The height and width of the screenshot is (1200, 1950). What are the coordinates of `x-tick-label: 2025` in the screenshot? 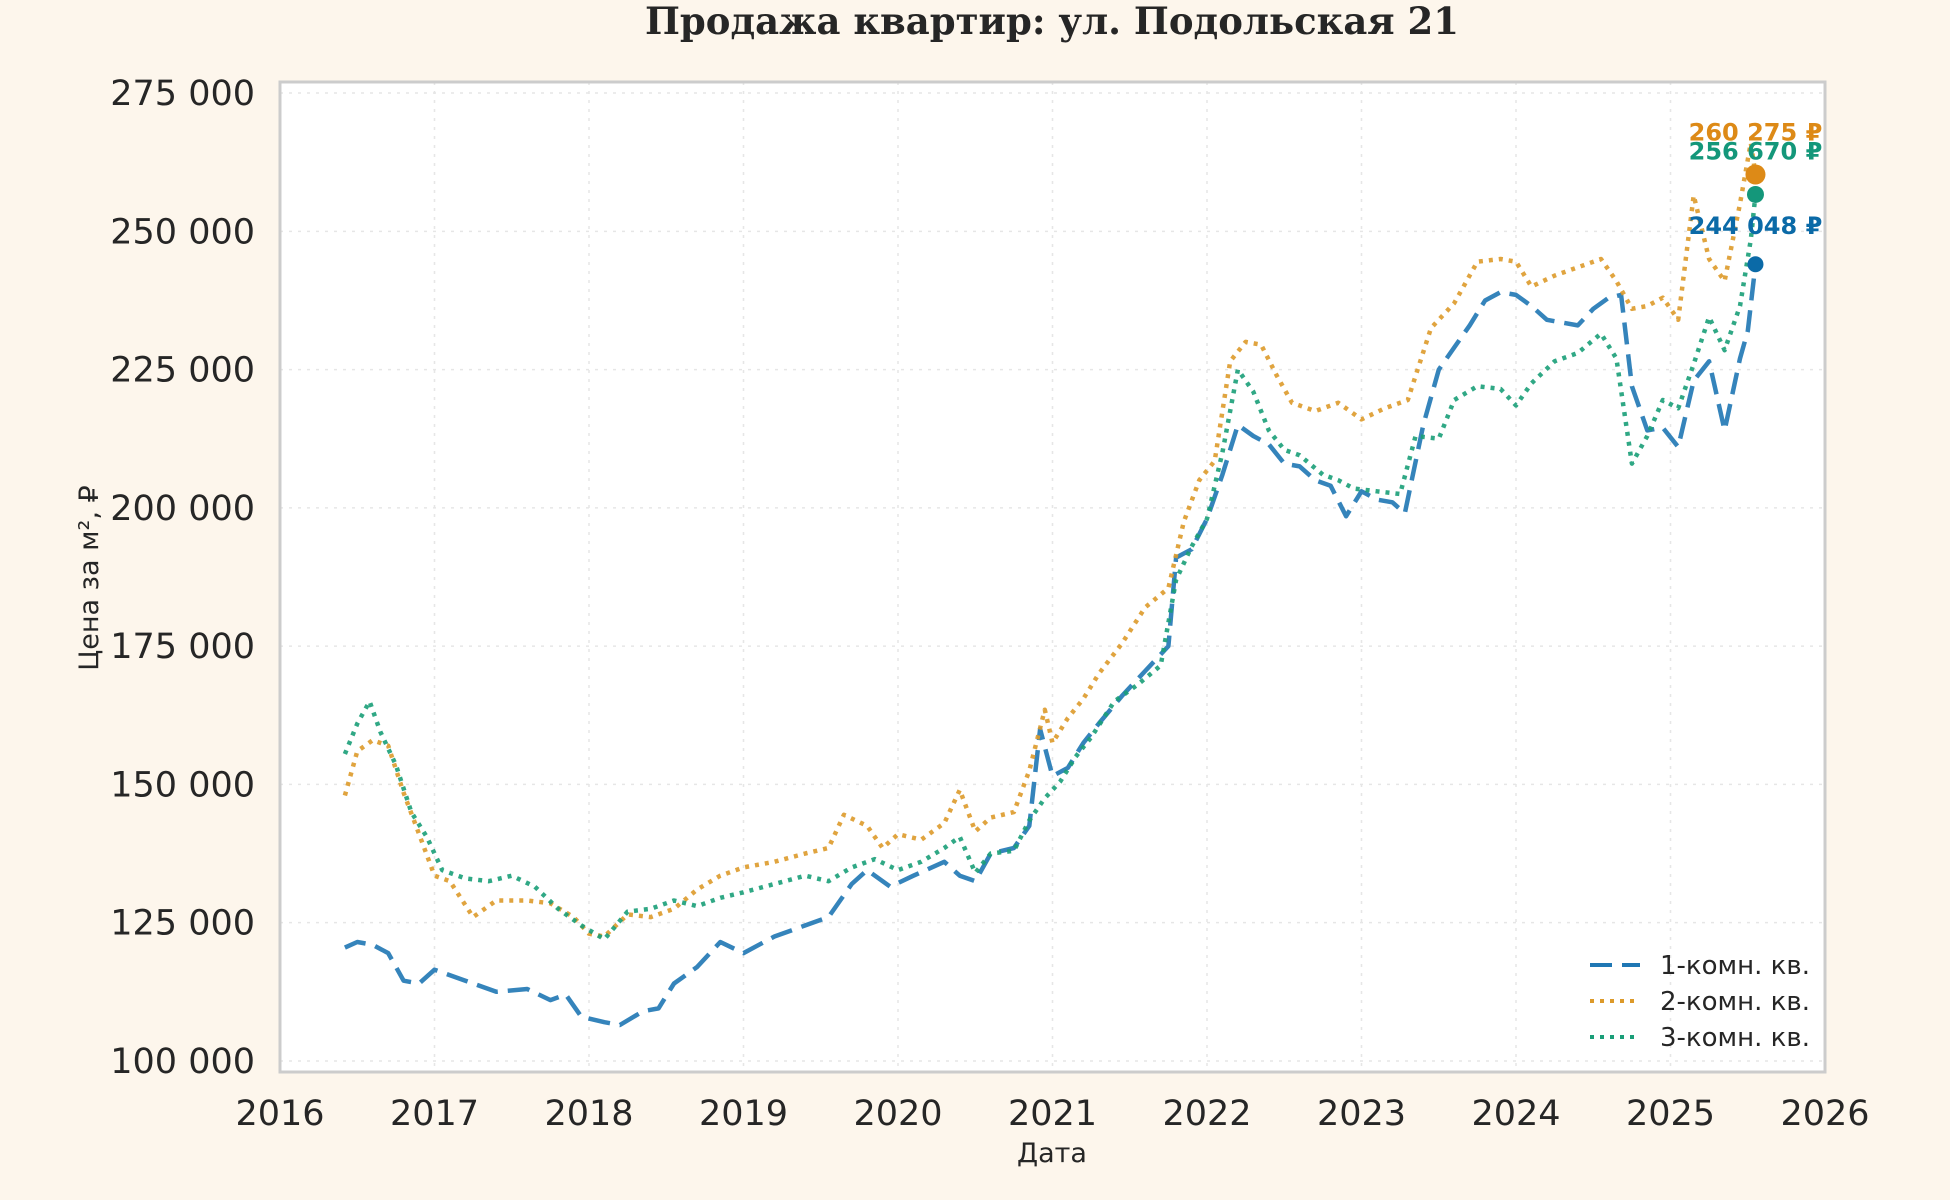 It's located at (1670, 1114).